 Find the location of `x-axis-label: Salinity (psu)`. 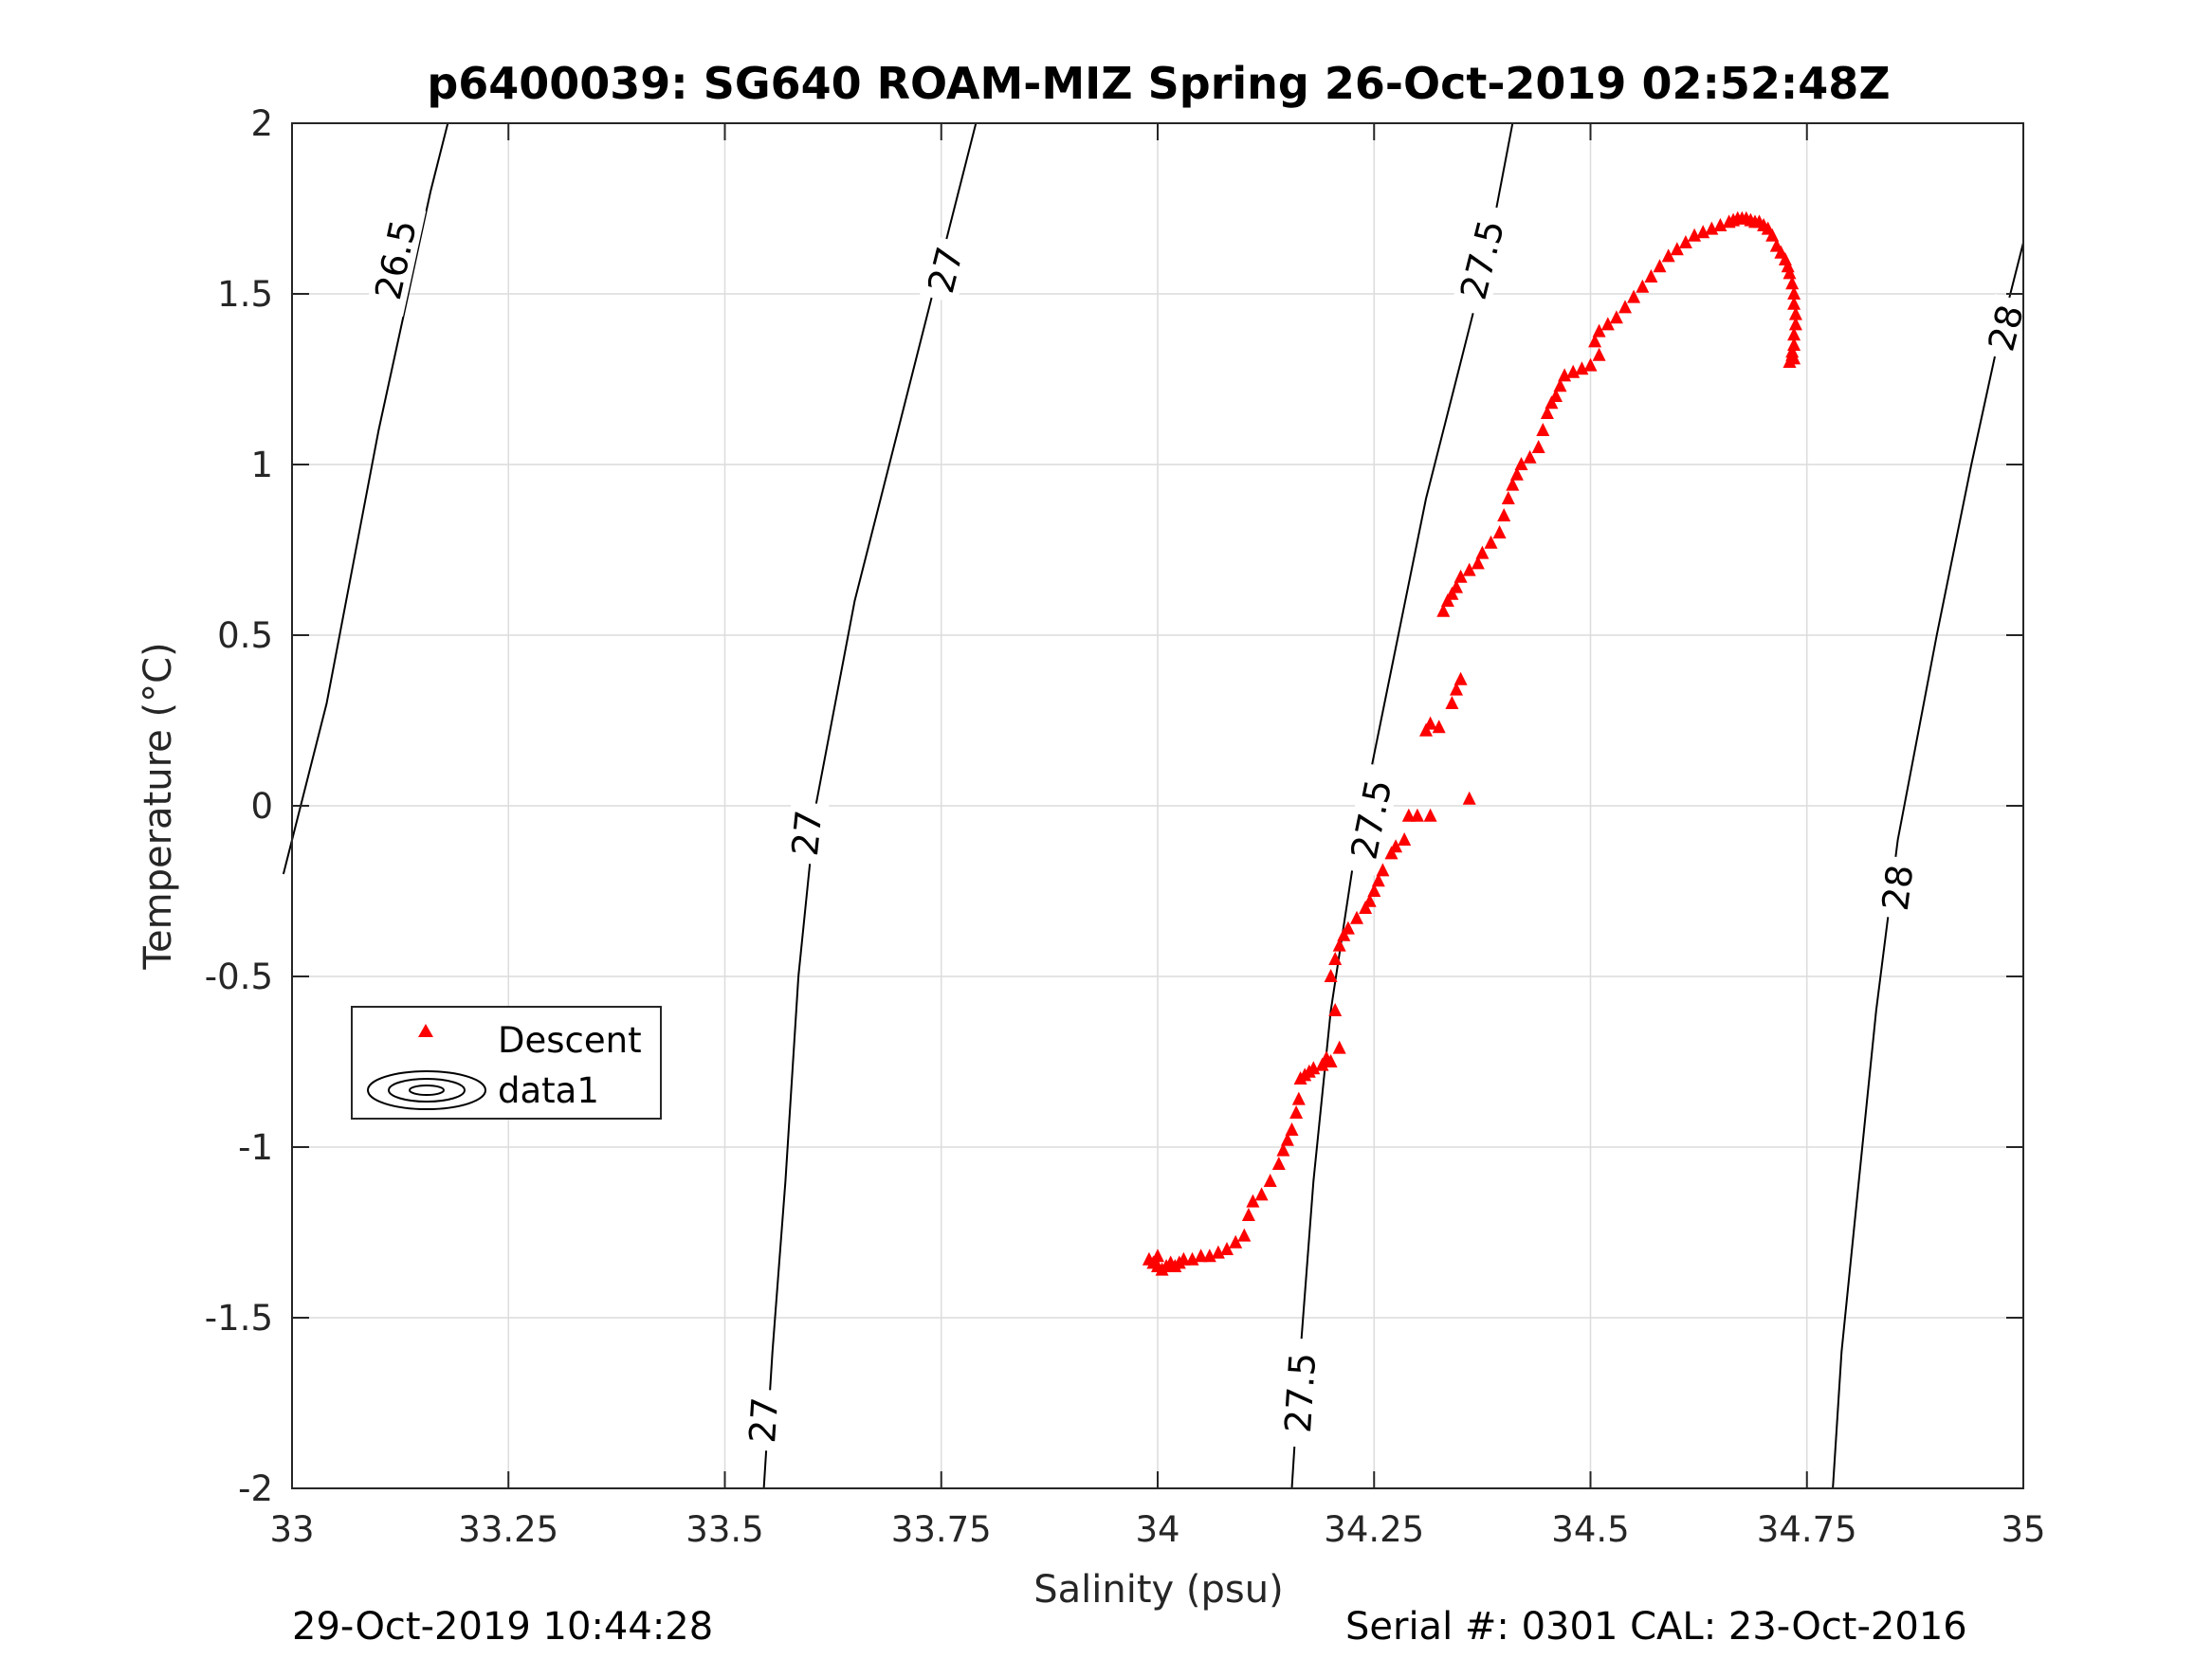

x-axis-label: Salinity (psu) is located at coordinates (1158, 1590).